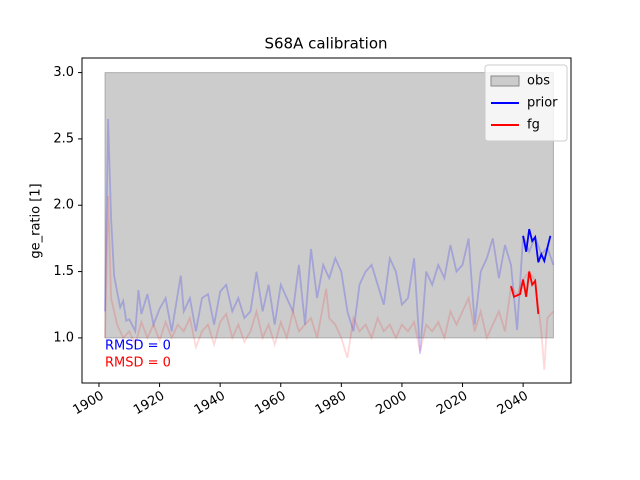 This screenshot has width=640, height=480. Describe the element at coordinates (36, 220) in the screenshot. I see `y-axis-label: ge_ratio [1]` at that location.